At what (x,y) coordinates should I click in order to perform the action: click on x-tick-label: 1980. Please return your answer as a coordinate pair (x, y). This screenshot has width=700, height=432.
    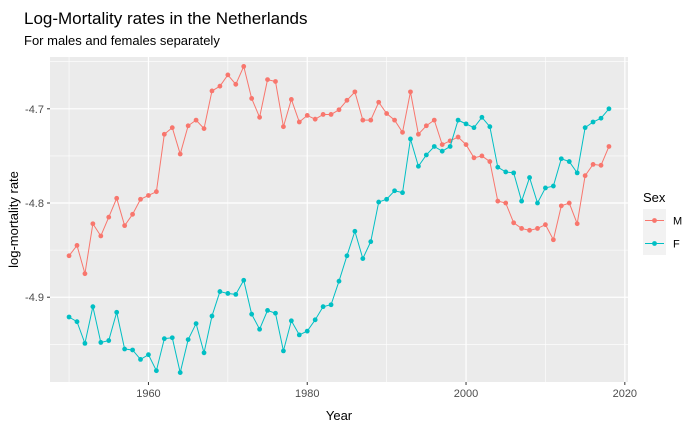
    Looking at the image, I should click on (307, 394).